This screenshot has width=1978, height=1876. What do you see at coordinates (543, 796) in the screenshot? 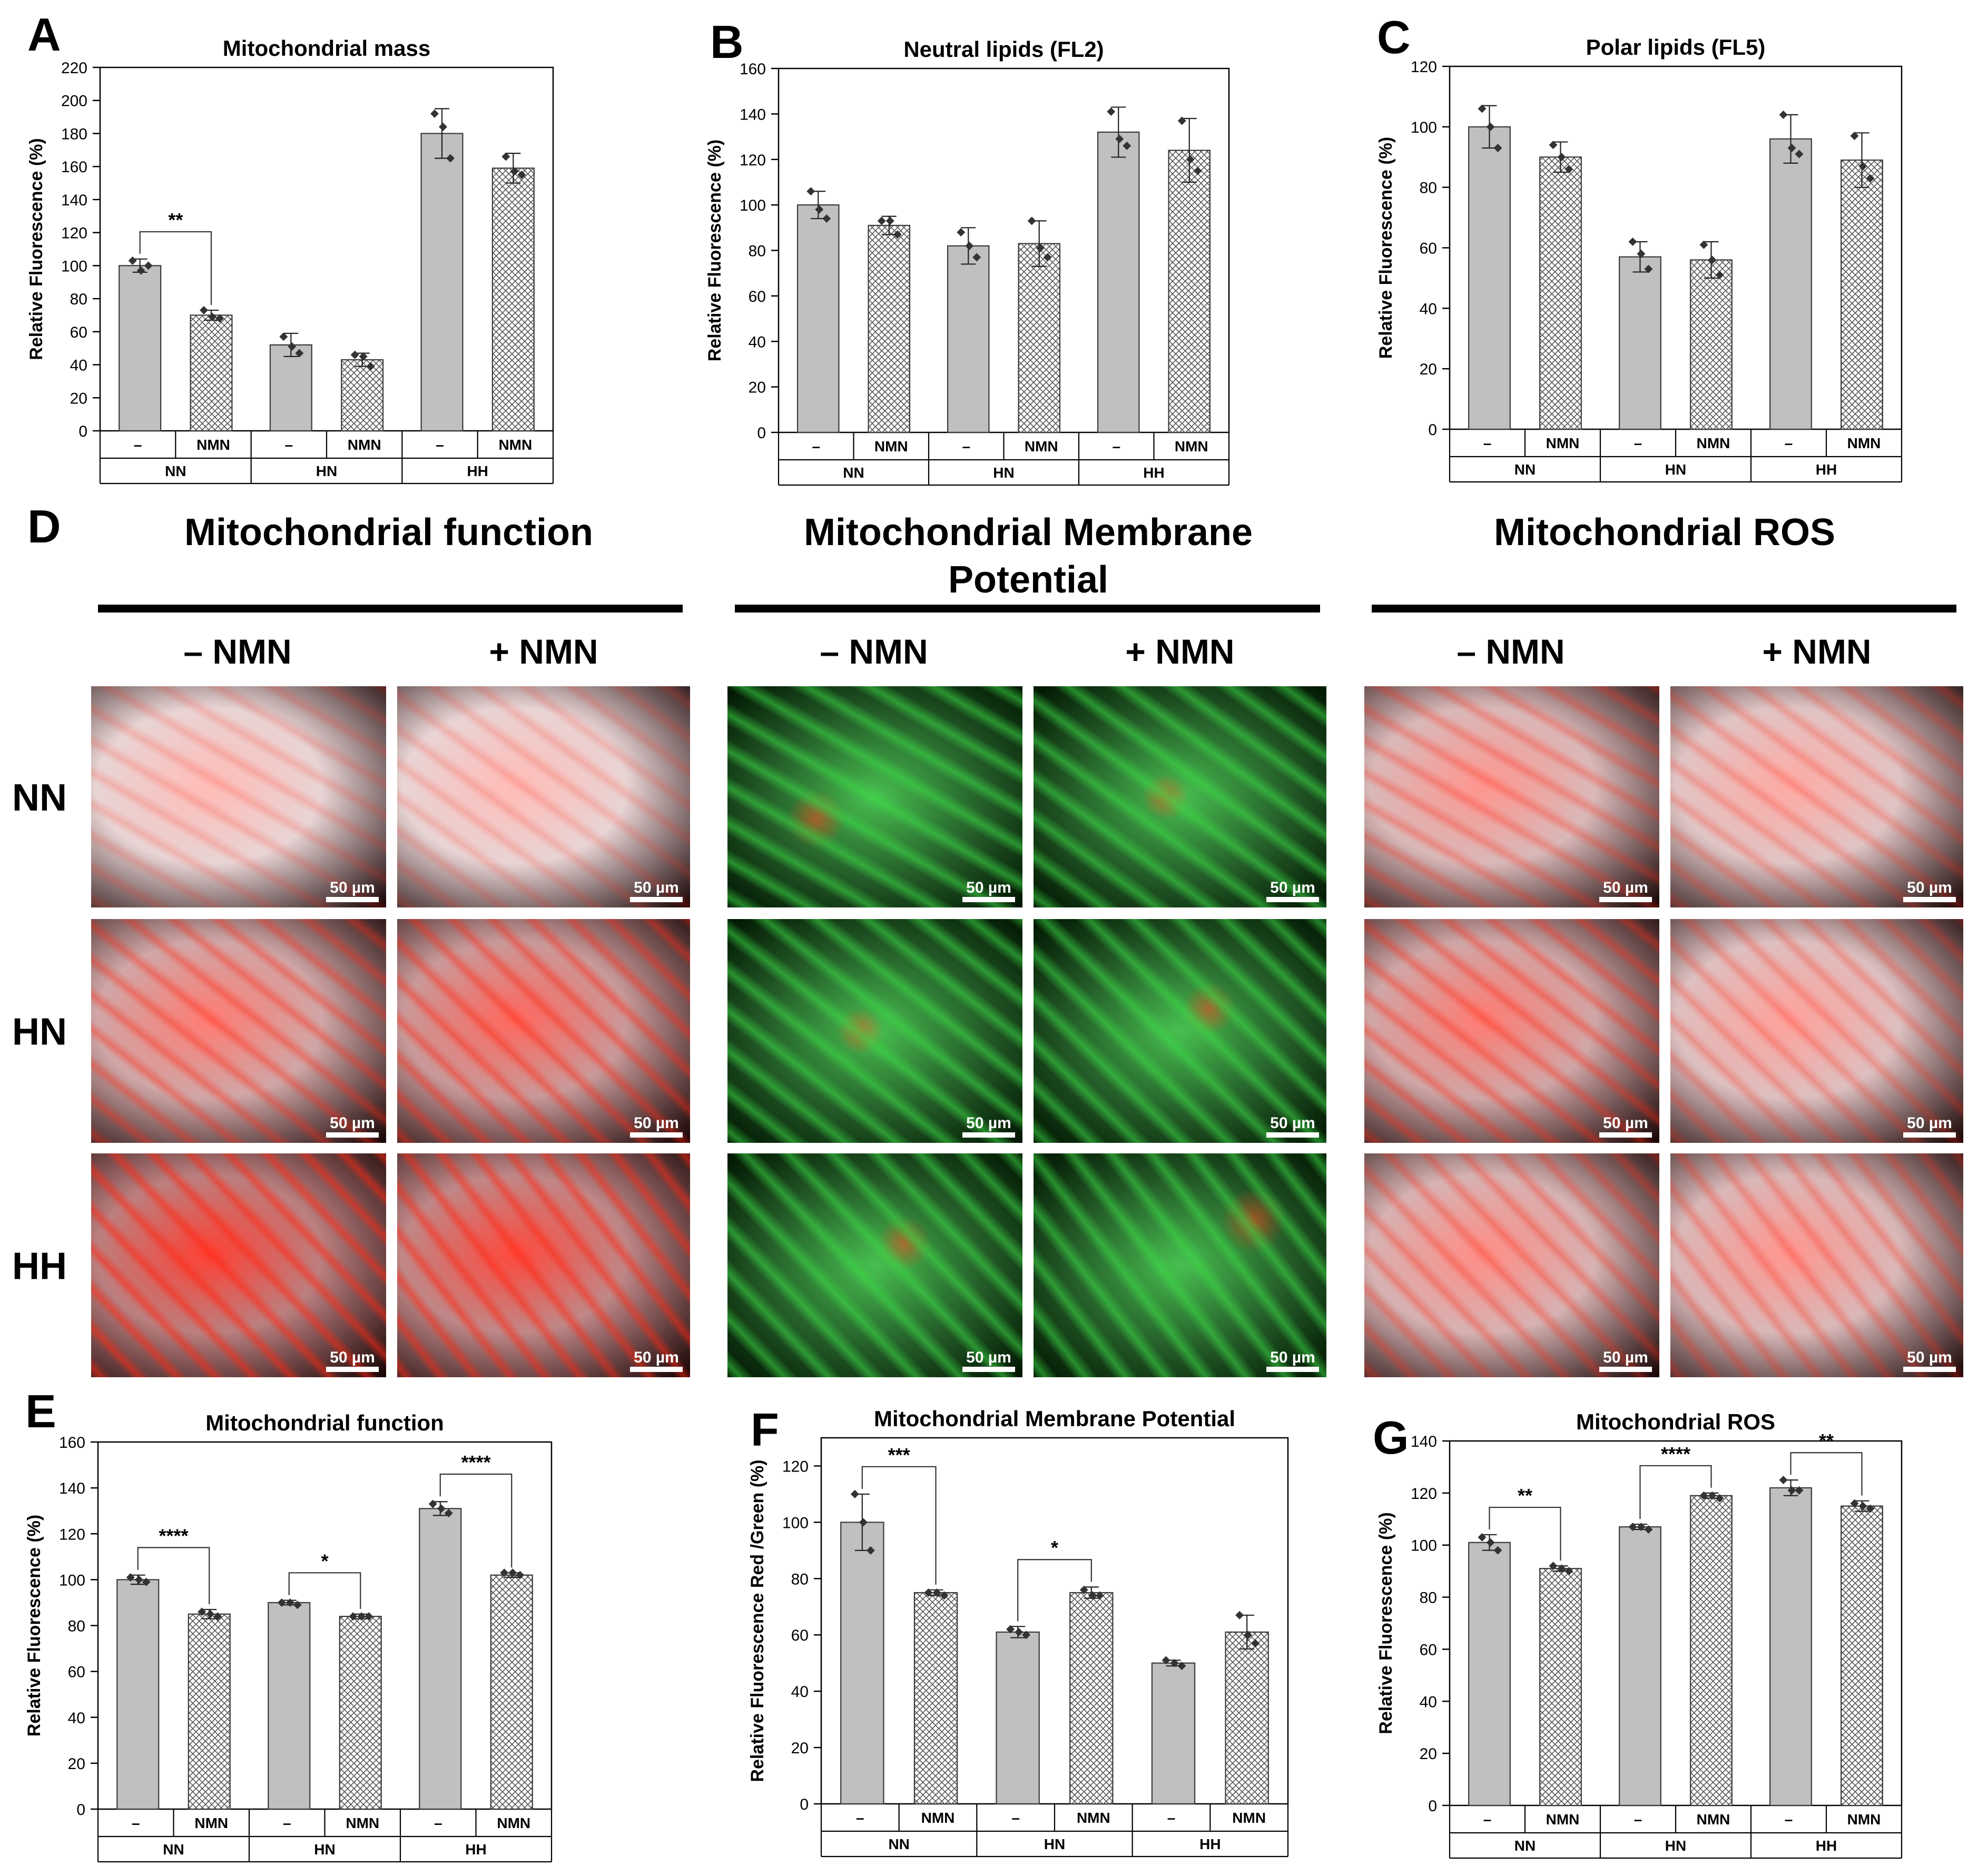
I see `micrograph-function-nn-plus-nmn: 50 µm` at bounding box center [543, 796].